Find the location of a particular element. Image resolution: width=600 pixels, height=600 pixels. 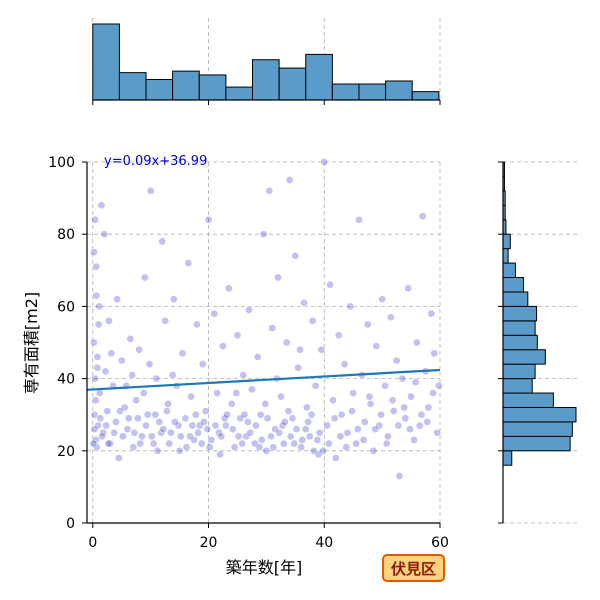

x-tick-label: 20 is located at coordinates (209, 543).